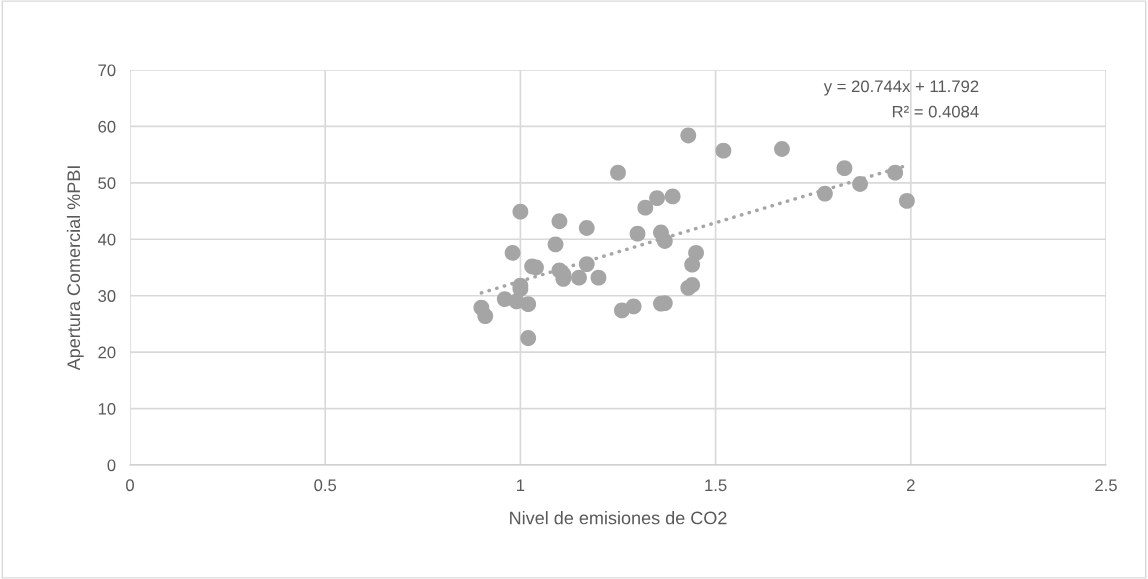 The width and height of the screenshot is (1148, 579). Describe the element at coordinates (107, 70) in the screenshot. I see `y-tick-label: 70` at that location.